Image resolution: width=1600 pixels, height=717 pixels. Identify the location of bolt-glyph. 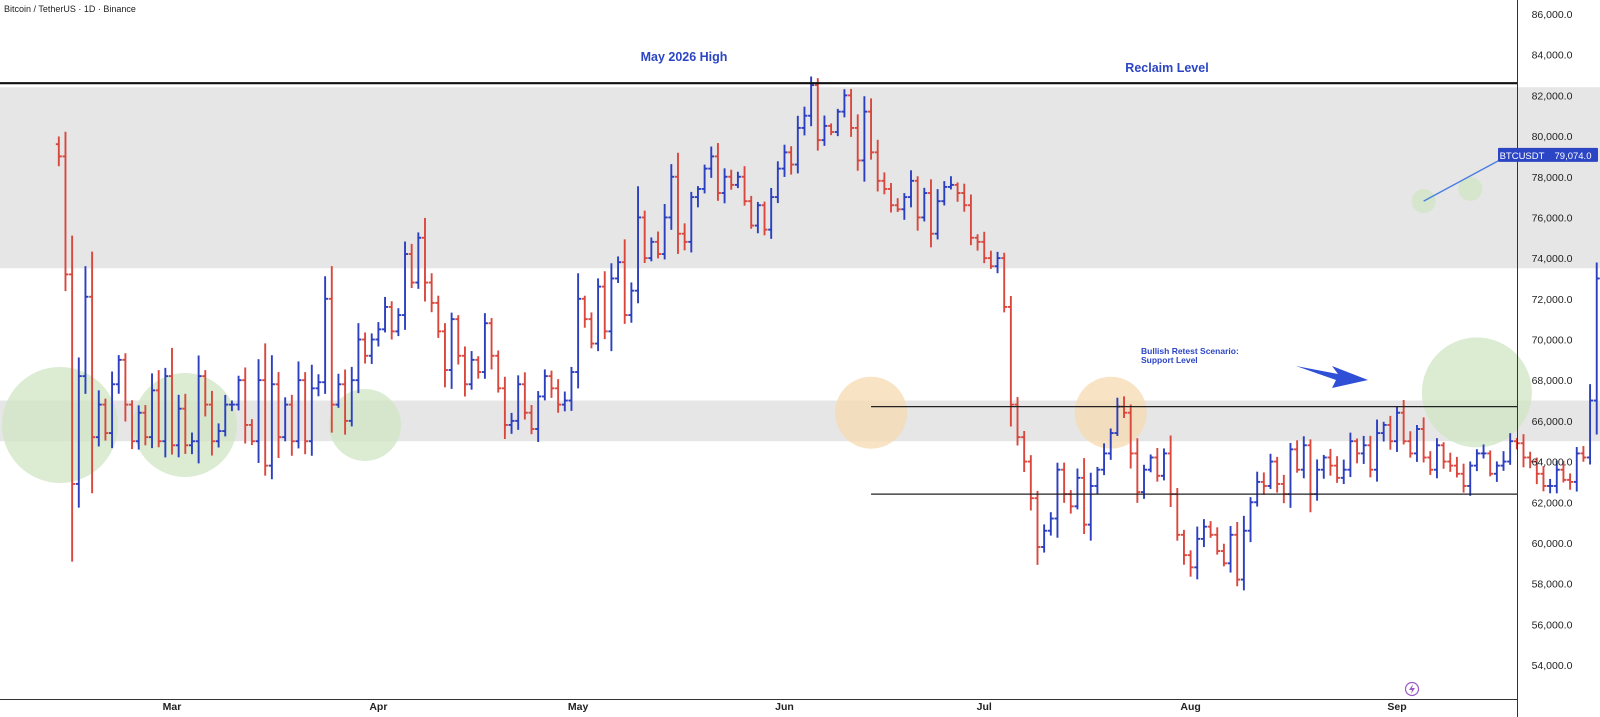
(1412, 689).